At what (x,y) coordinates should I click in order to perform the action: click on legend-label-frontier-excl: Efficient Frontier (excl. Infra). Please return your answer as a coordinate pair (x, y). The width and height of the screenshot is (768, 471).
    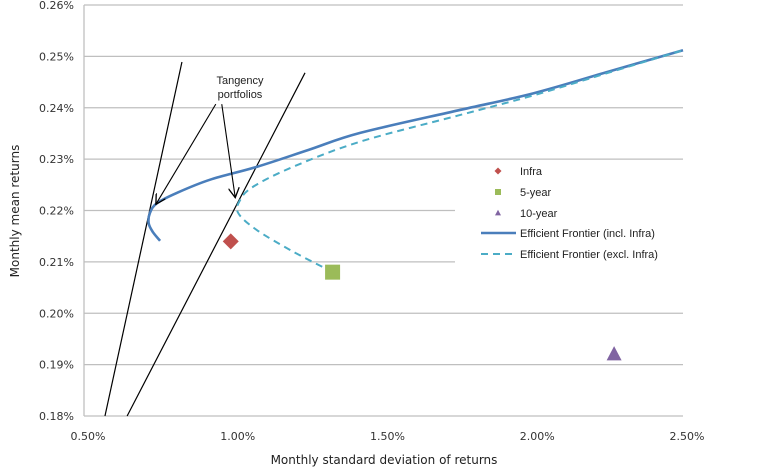
    Looking at the image, I should click on (589, 255).